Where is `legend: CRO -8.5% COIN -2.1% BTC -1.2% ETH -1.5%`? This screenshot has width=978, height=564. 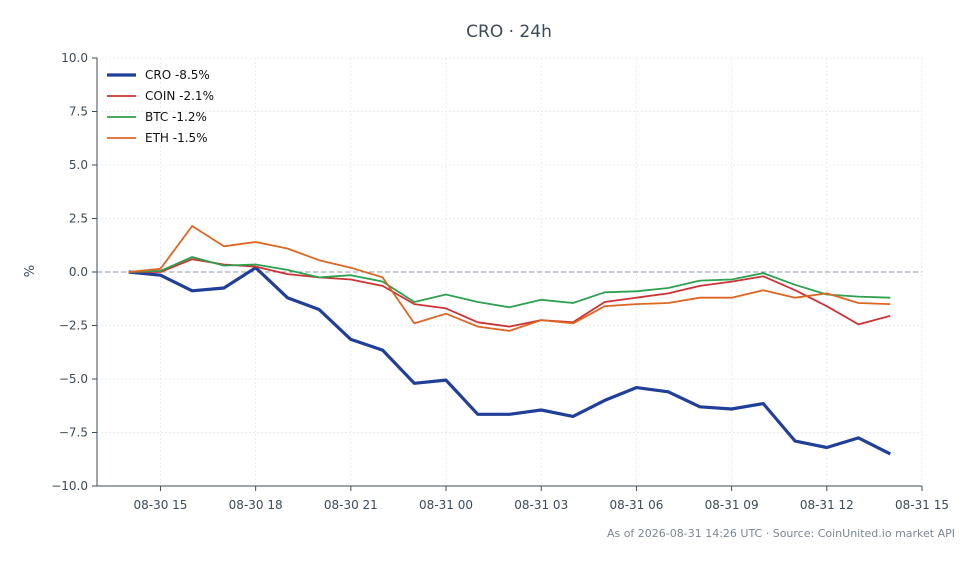 legend: CRO -8.5% COIN -2.1% BTC -1.2% ETH -1.5% is located at coordinates (160, 106).